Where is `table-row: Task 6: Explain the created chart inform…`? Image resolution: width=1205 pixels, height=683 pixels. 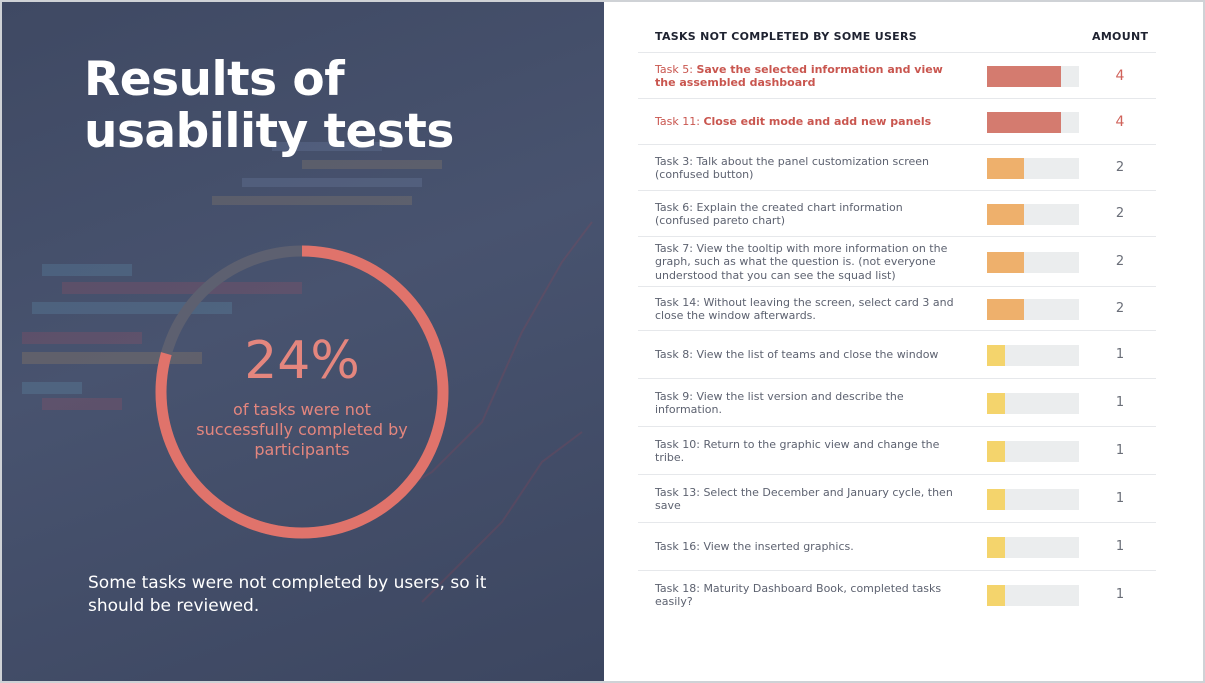 table-row: Task 6: Explain the created chart inform… is located at coordinates (897, 213).